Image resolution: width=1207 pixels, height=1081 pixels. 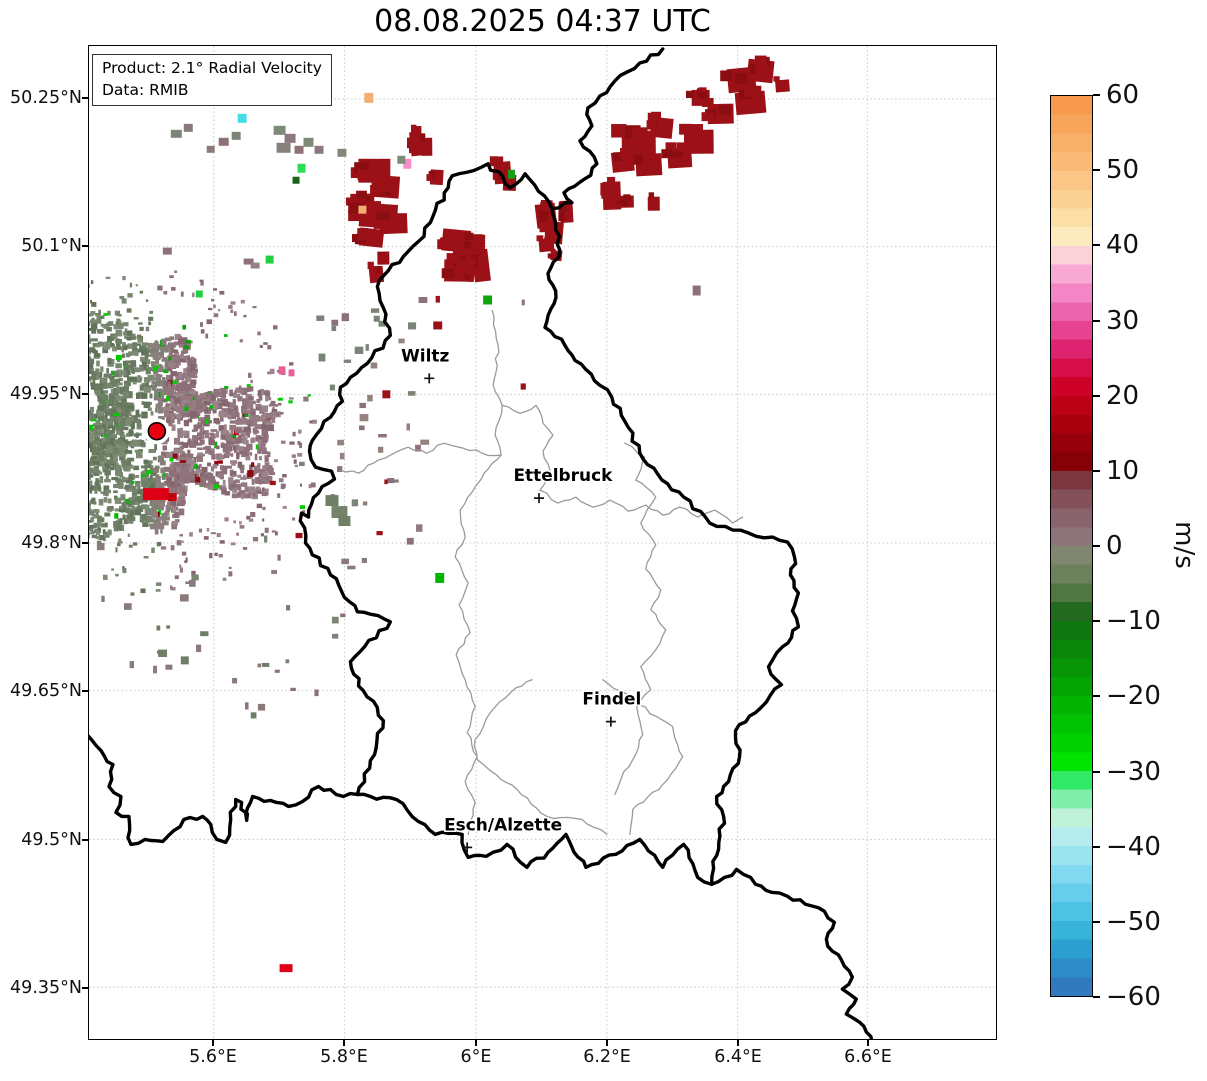 What do you see at coordinates (1123, 320) in the screenshot?
I see `colorbar-tick-label: 30` at bounding box center [1123, 320].